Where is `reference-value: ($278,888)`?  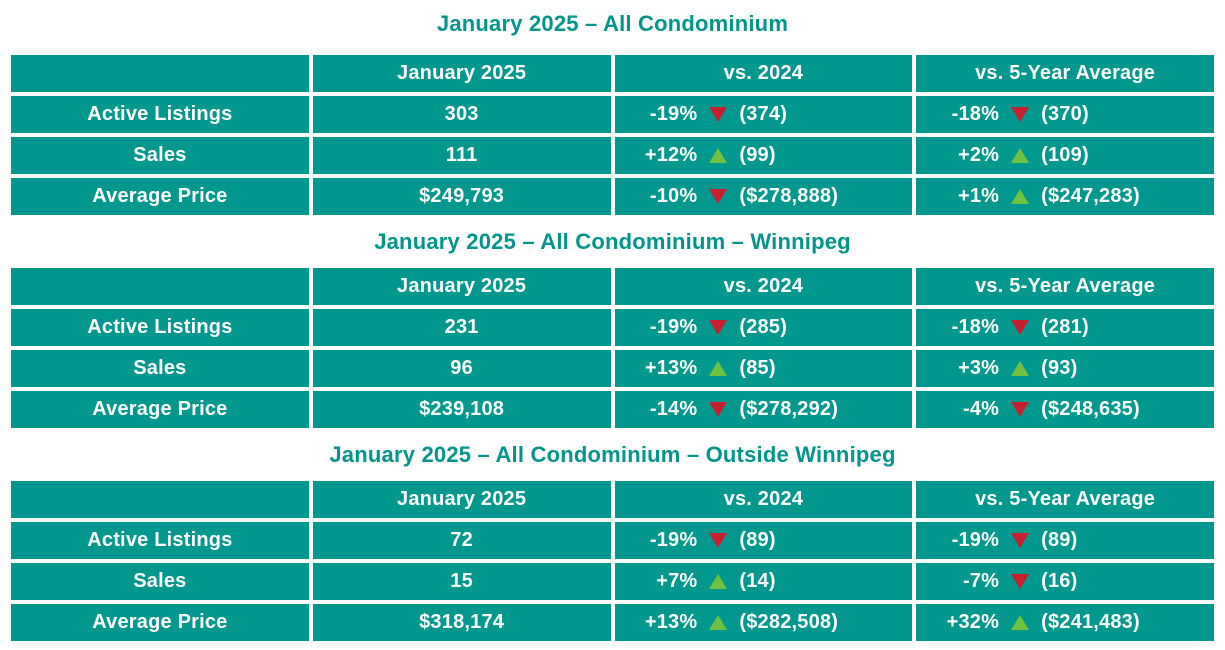 reference-value: ($278,888) is located at coordinates (789, 196).